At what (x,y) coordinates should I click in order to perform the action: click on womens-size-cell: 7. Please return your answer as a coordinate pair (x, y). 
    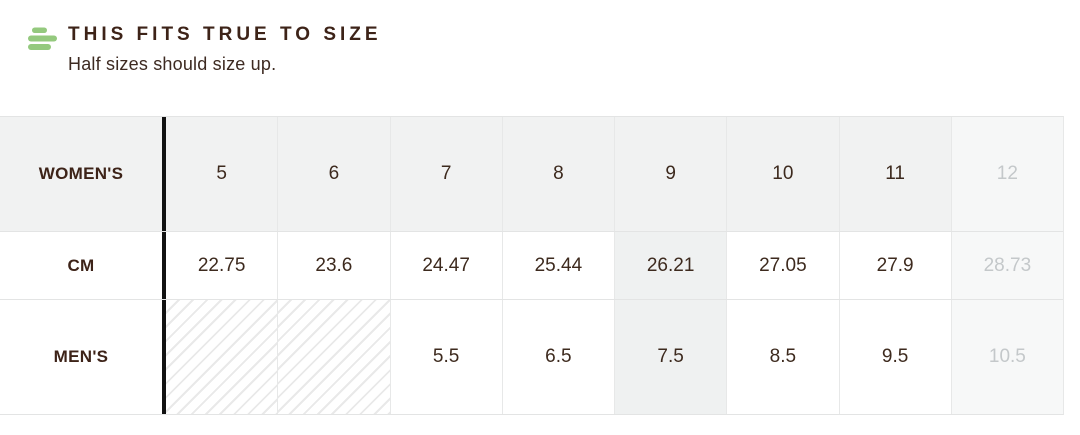
    Looking at the image, I should click on (447, 174).